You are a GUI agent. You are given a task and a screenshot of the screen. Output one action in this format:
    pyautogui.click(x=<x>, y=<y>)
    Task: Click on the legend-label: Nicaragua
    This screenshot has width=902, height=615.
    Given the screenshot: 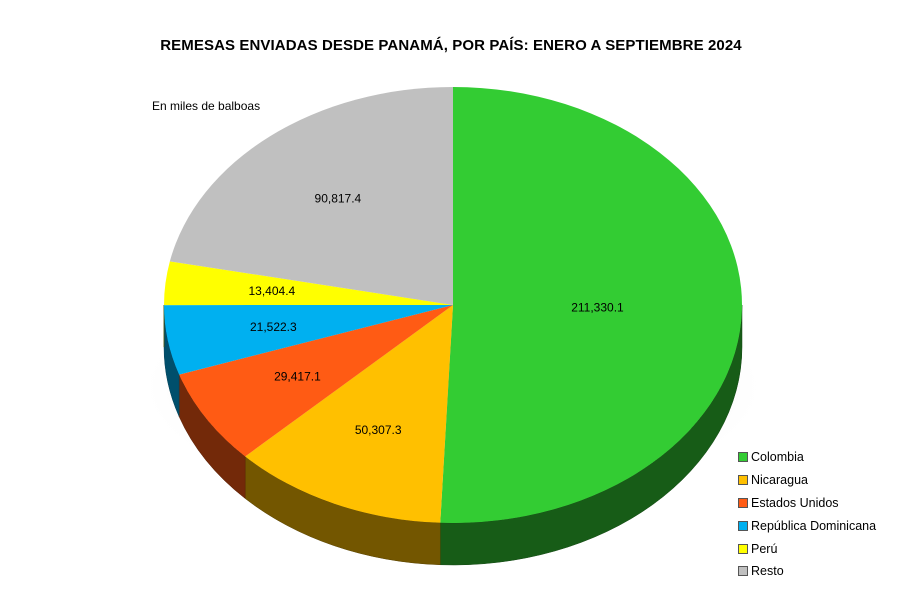 What is the action you would take?
    pyautogui.click(x=779, y=480)
    